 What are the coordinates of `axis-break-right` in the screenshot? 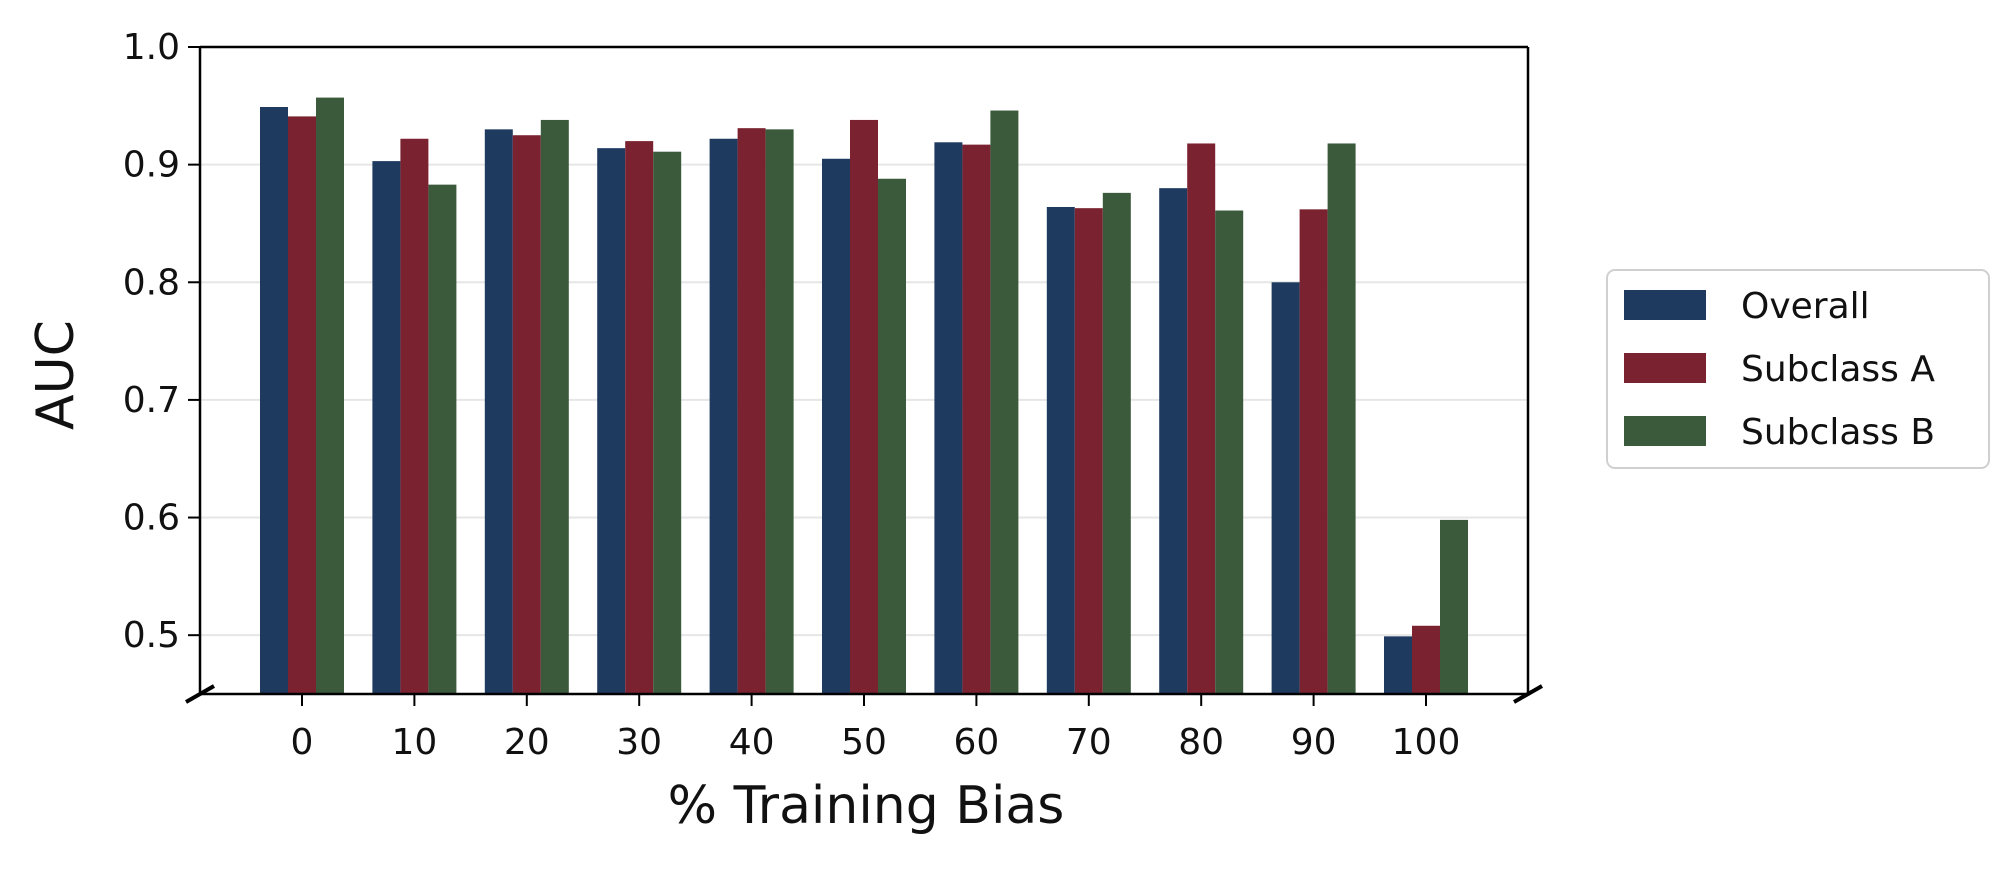 It's located at (1528, 694).